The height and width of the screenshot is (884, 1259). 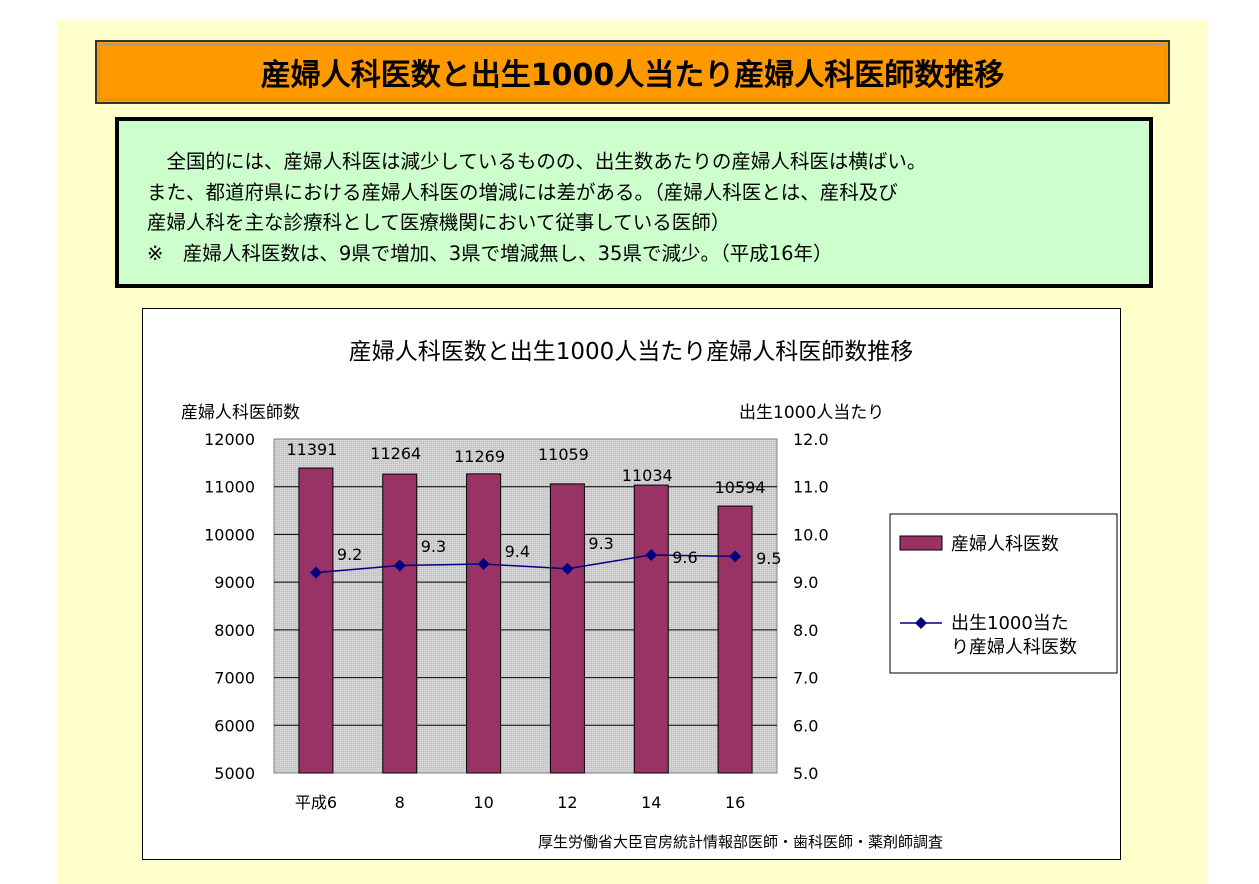 I want to click on x-tick-label: 10, so click(x=483, y=802).